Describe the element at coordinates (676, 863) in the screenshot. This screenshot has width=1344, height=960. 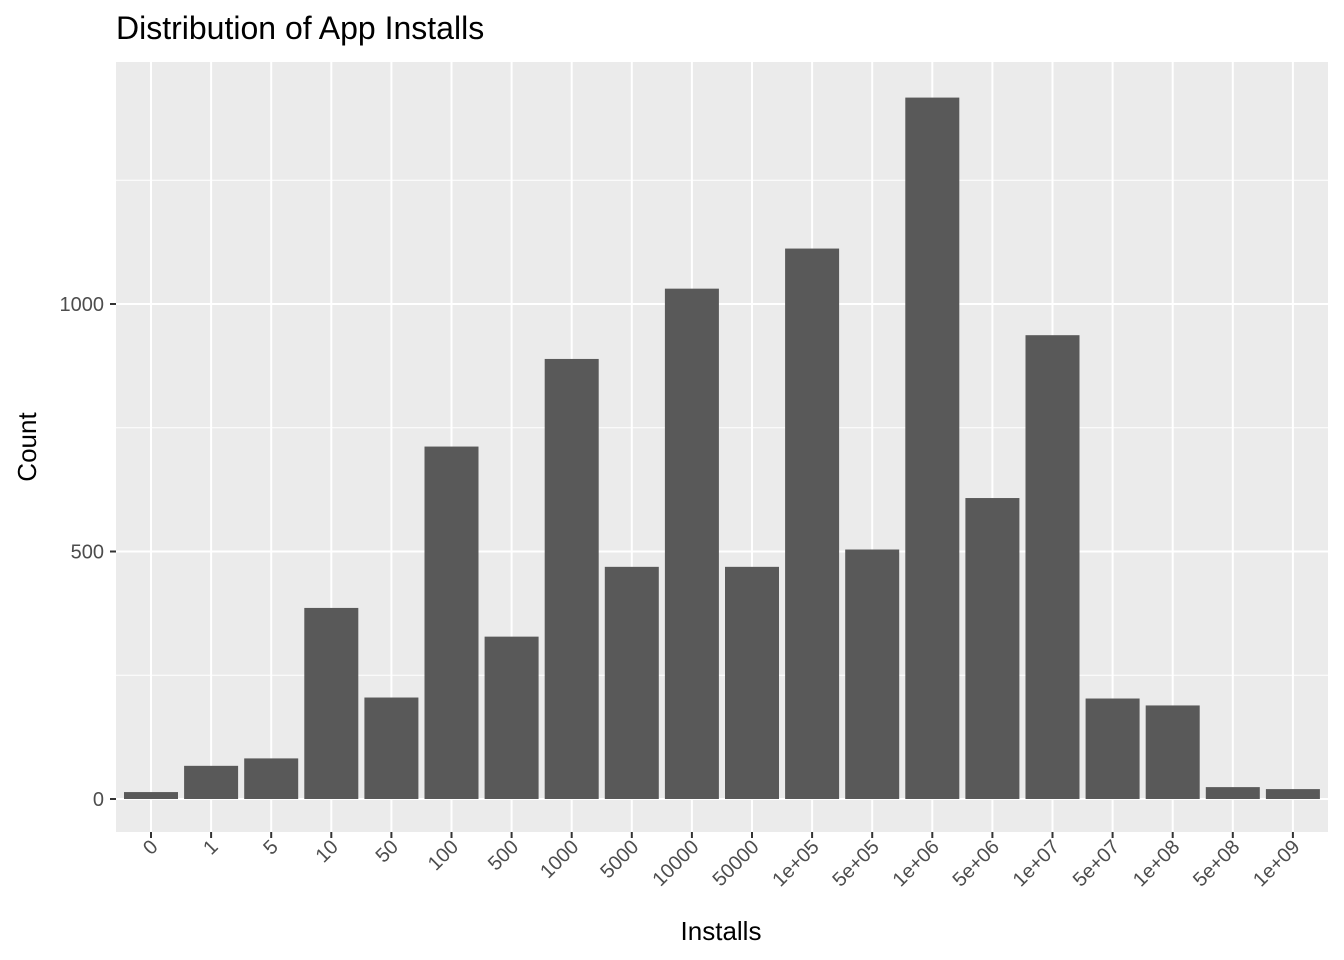
I see `x-tick-label: 10000` at that location.